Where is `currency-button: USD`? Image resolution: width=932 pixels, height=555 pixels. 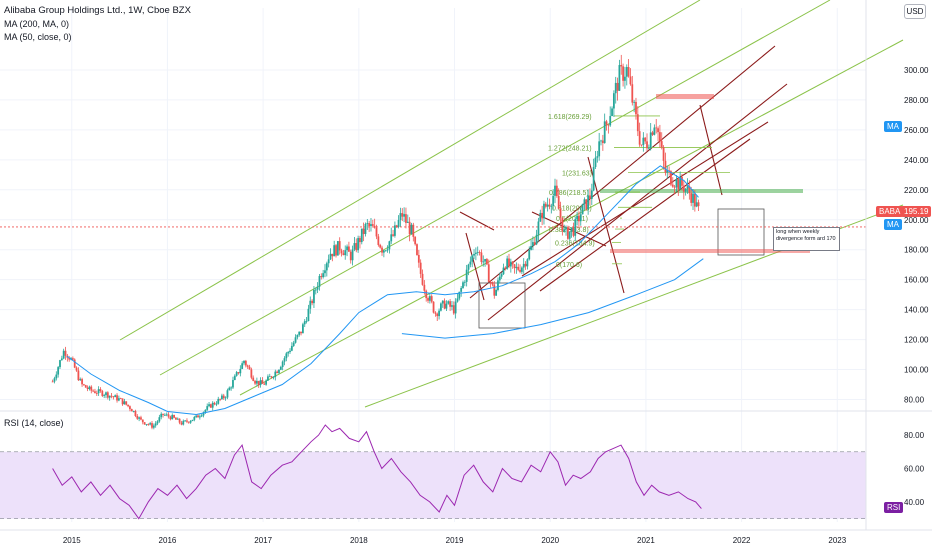
currency-button: USD is located at coordinates (915, 11).